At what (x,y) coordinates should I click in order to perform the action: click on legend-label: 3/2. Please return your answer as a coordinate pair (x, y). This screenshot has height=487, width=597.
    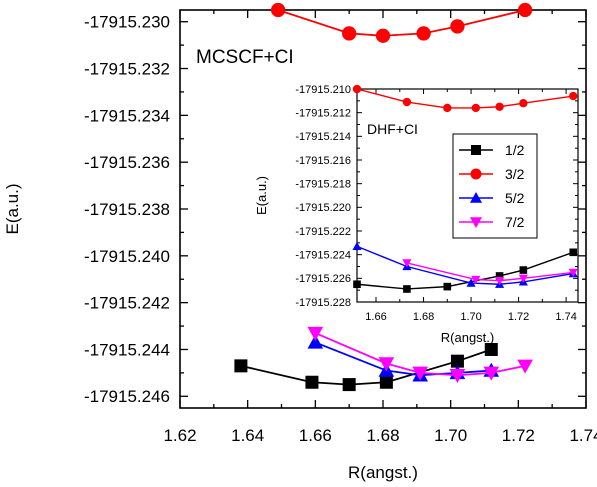
    Looking at the image, I should click on (515, 174).